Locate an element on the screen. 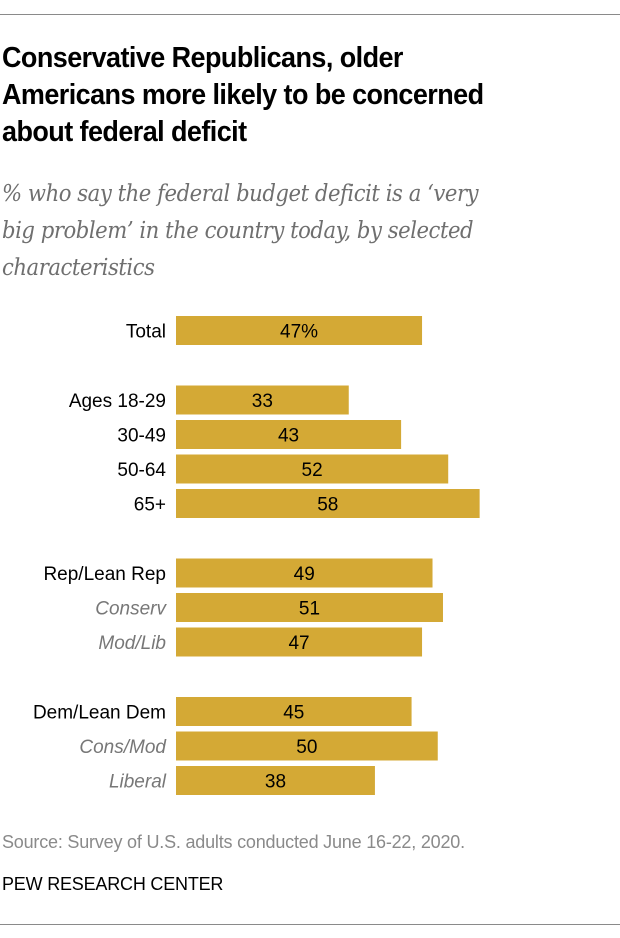 The height and width of the screenshot is (938, 620). category-label: 65+ is located at coordinates (150, 505).